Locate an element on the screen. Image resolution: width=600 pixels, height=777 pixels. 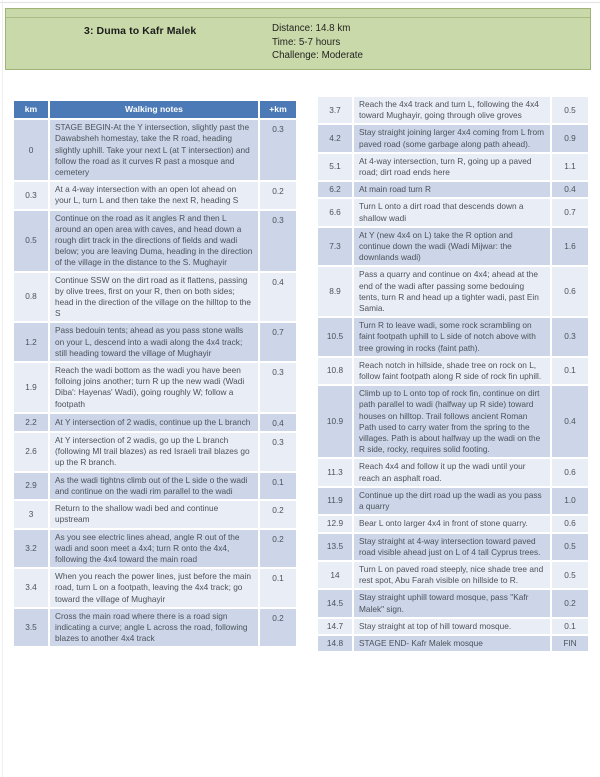
table-row: 6.2 At main road turn R 0.4 is located at coordinates (453, 190).